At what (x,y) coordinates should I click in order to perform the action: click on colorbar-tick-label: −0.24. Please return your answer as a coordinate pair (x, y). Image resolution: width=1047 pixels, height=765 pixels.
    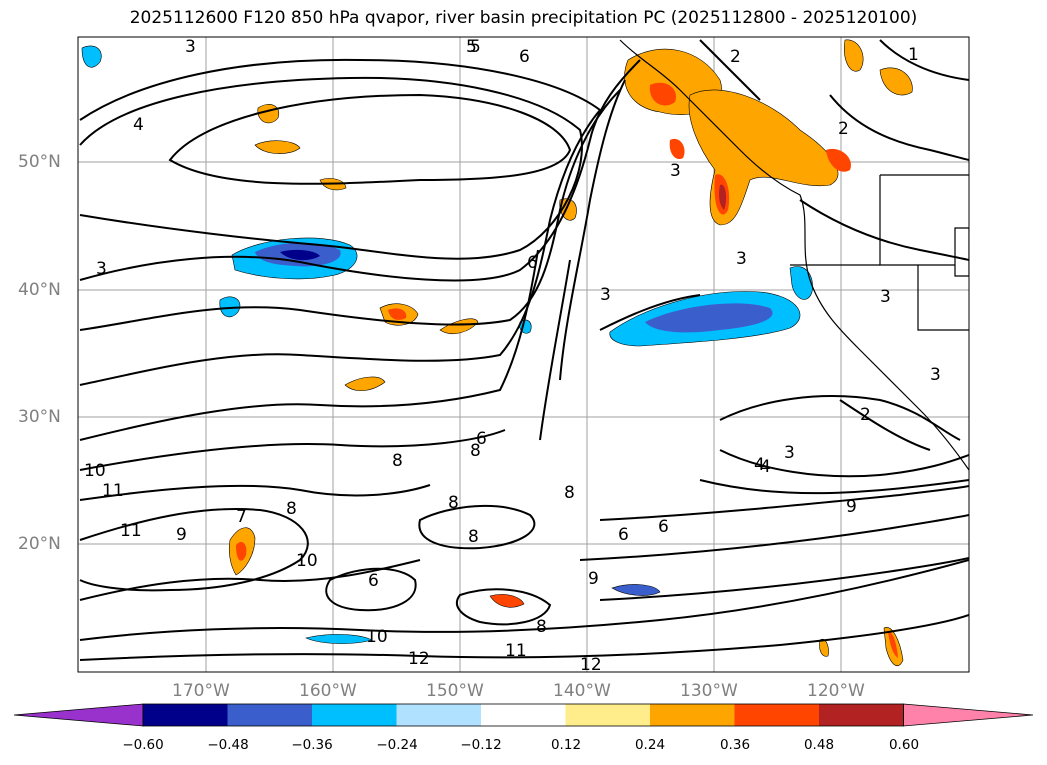
    Looking at the image, I should click on (397, 745).